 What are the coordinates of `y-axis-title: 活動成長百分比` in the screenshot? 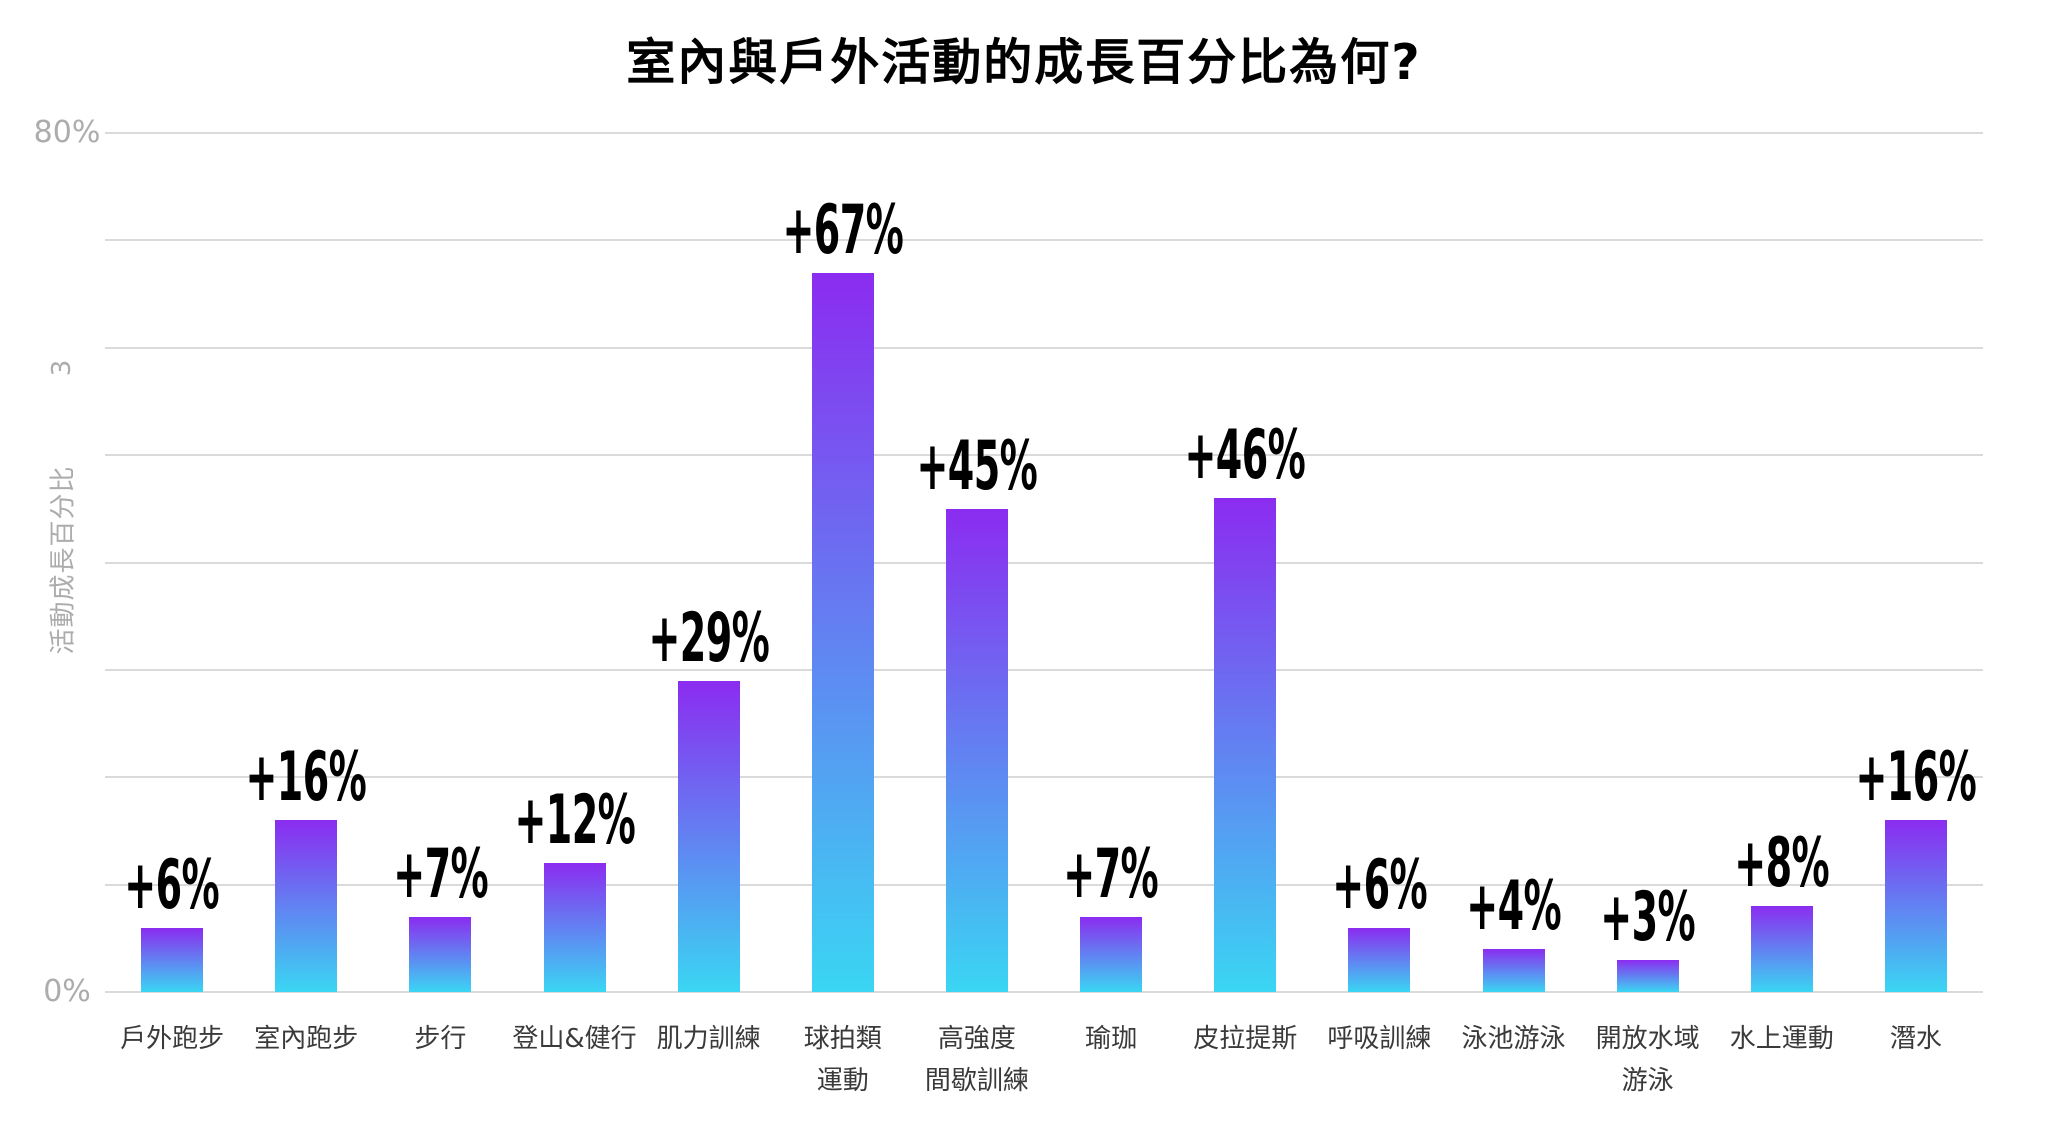 It's located at (61, 559).